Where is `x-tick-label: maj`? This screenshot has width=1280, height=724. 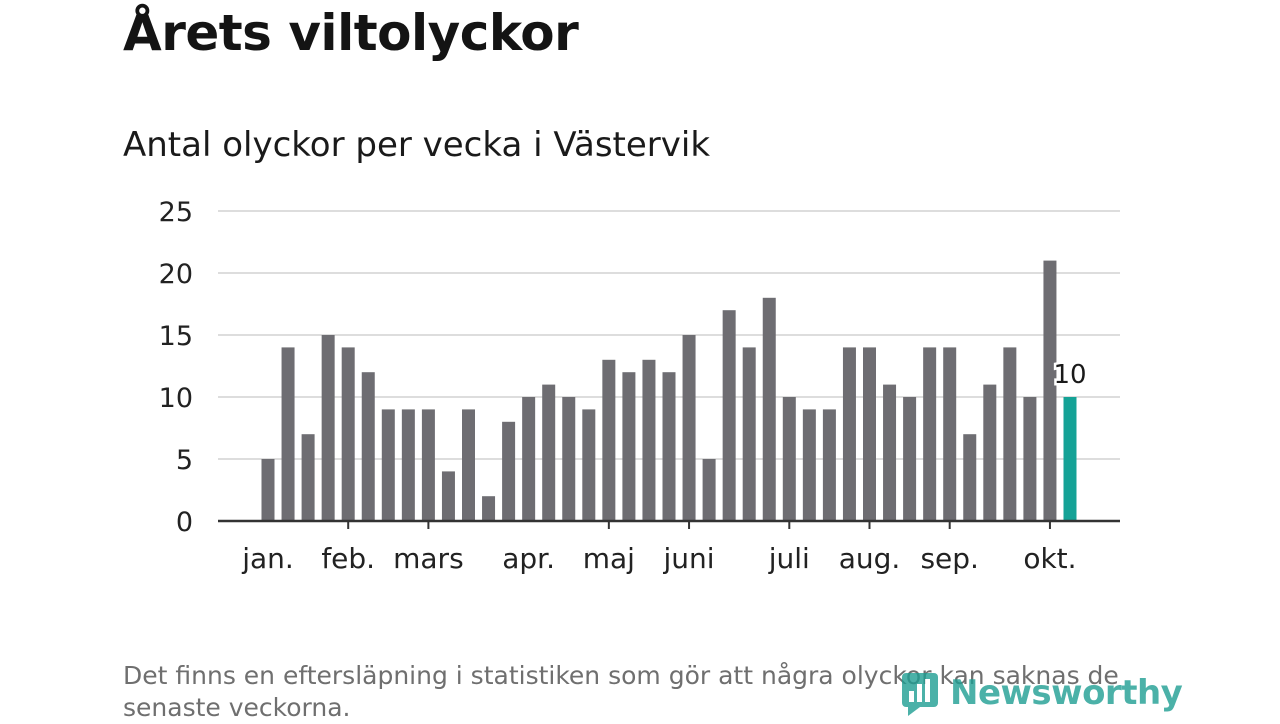
x-tick-label: maj is located at coordinates (609, 558).